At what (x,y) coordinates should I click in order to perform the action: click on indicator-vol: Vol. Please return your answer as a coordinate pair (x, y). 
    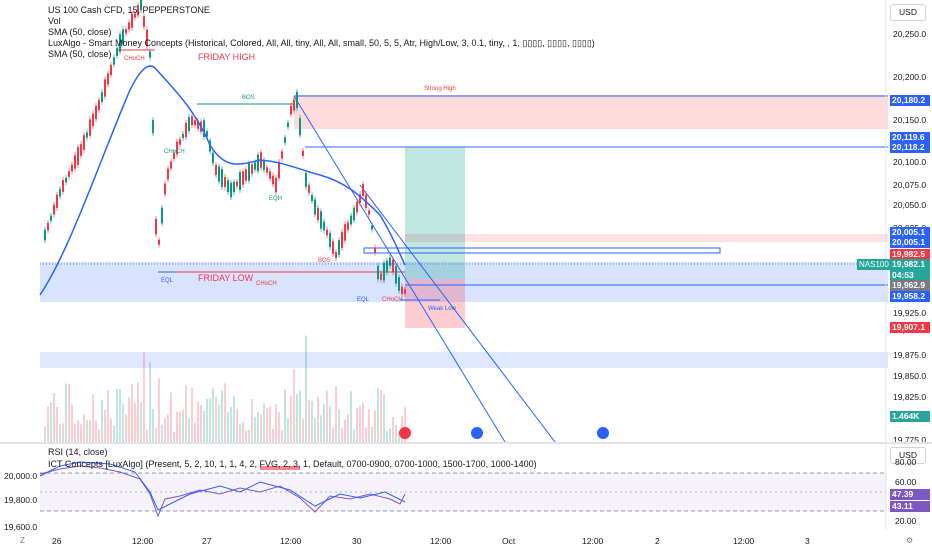
    Looking at the image, I should click on (54, 21).